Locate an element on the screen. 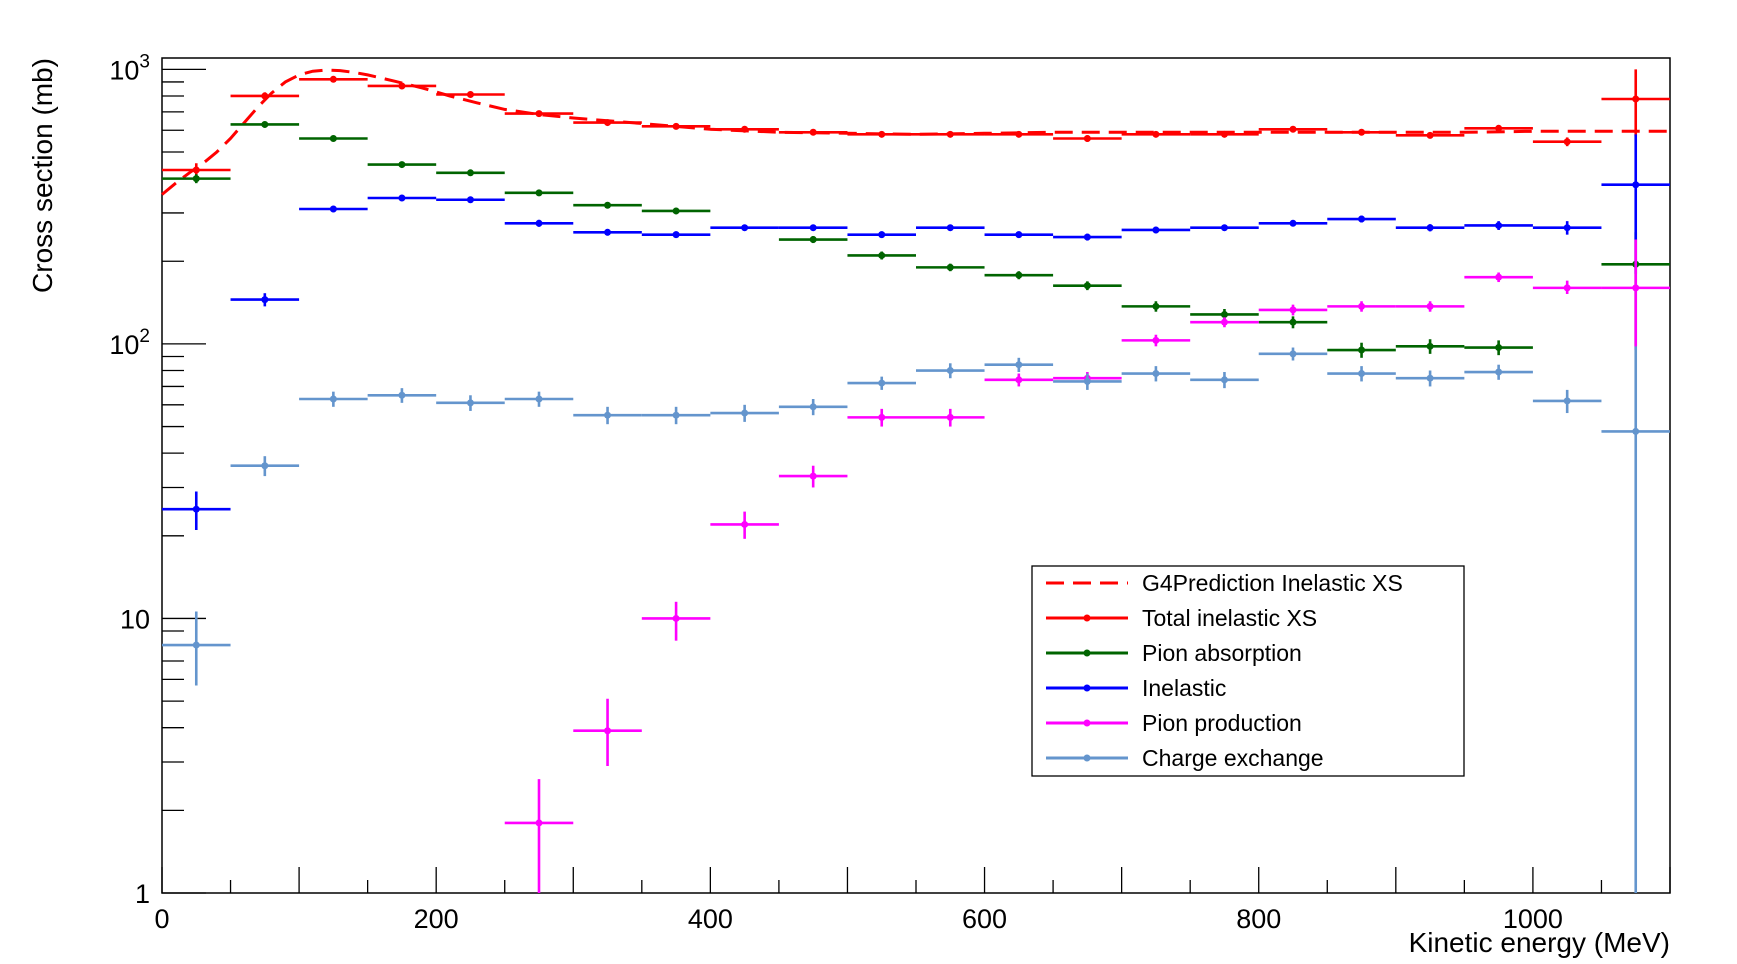 The image size is (1737, 964). y-tick-label: 10 is located at coordinates (135, 619).